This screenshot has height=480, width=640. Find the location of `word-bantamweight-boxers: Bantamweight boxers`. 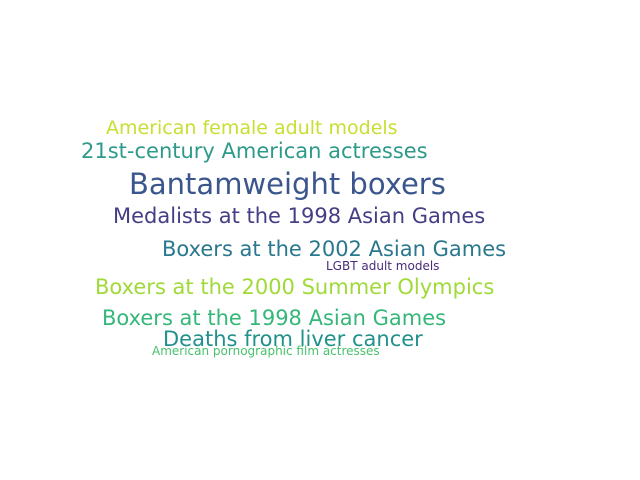

word-bantamweight-boxers: Bantamweight boxers is located at coordinates (287, 184).